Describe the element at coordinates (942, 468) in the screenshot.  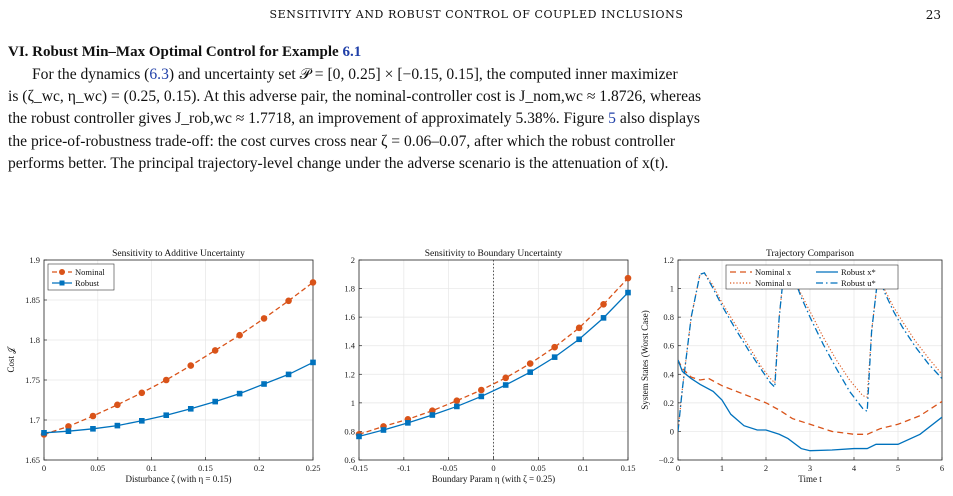
I see `x-tick-label: 6` at that location.